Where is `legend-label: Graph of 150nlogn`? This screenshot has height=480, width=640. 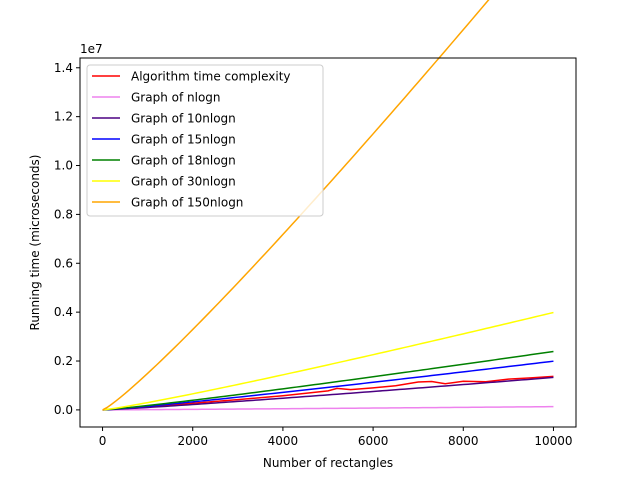
legend-label: Graph of 150nlogn is located at coordinates (187, 203).